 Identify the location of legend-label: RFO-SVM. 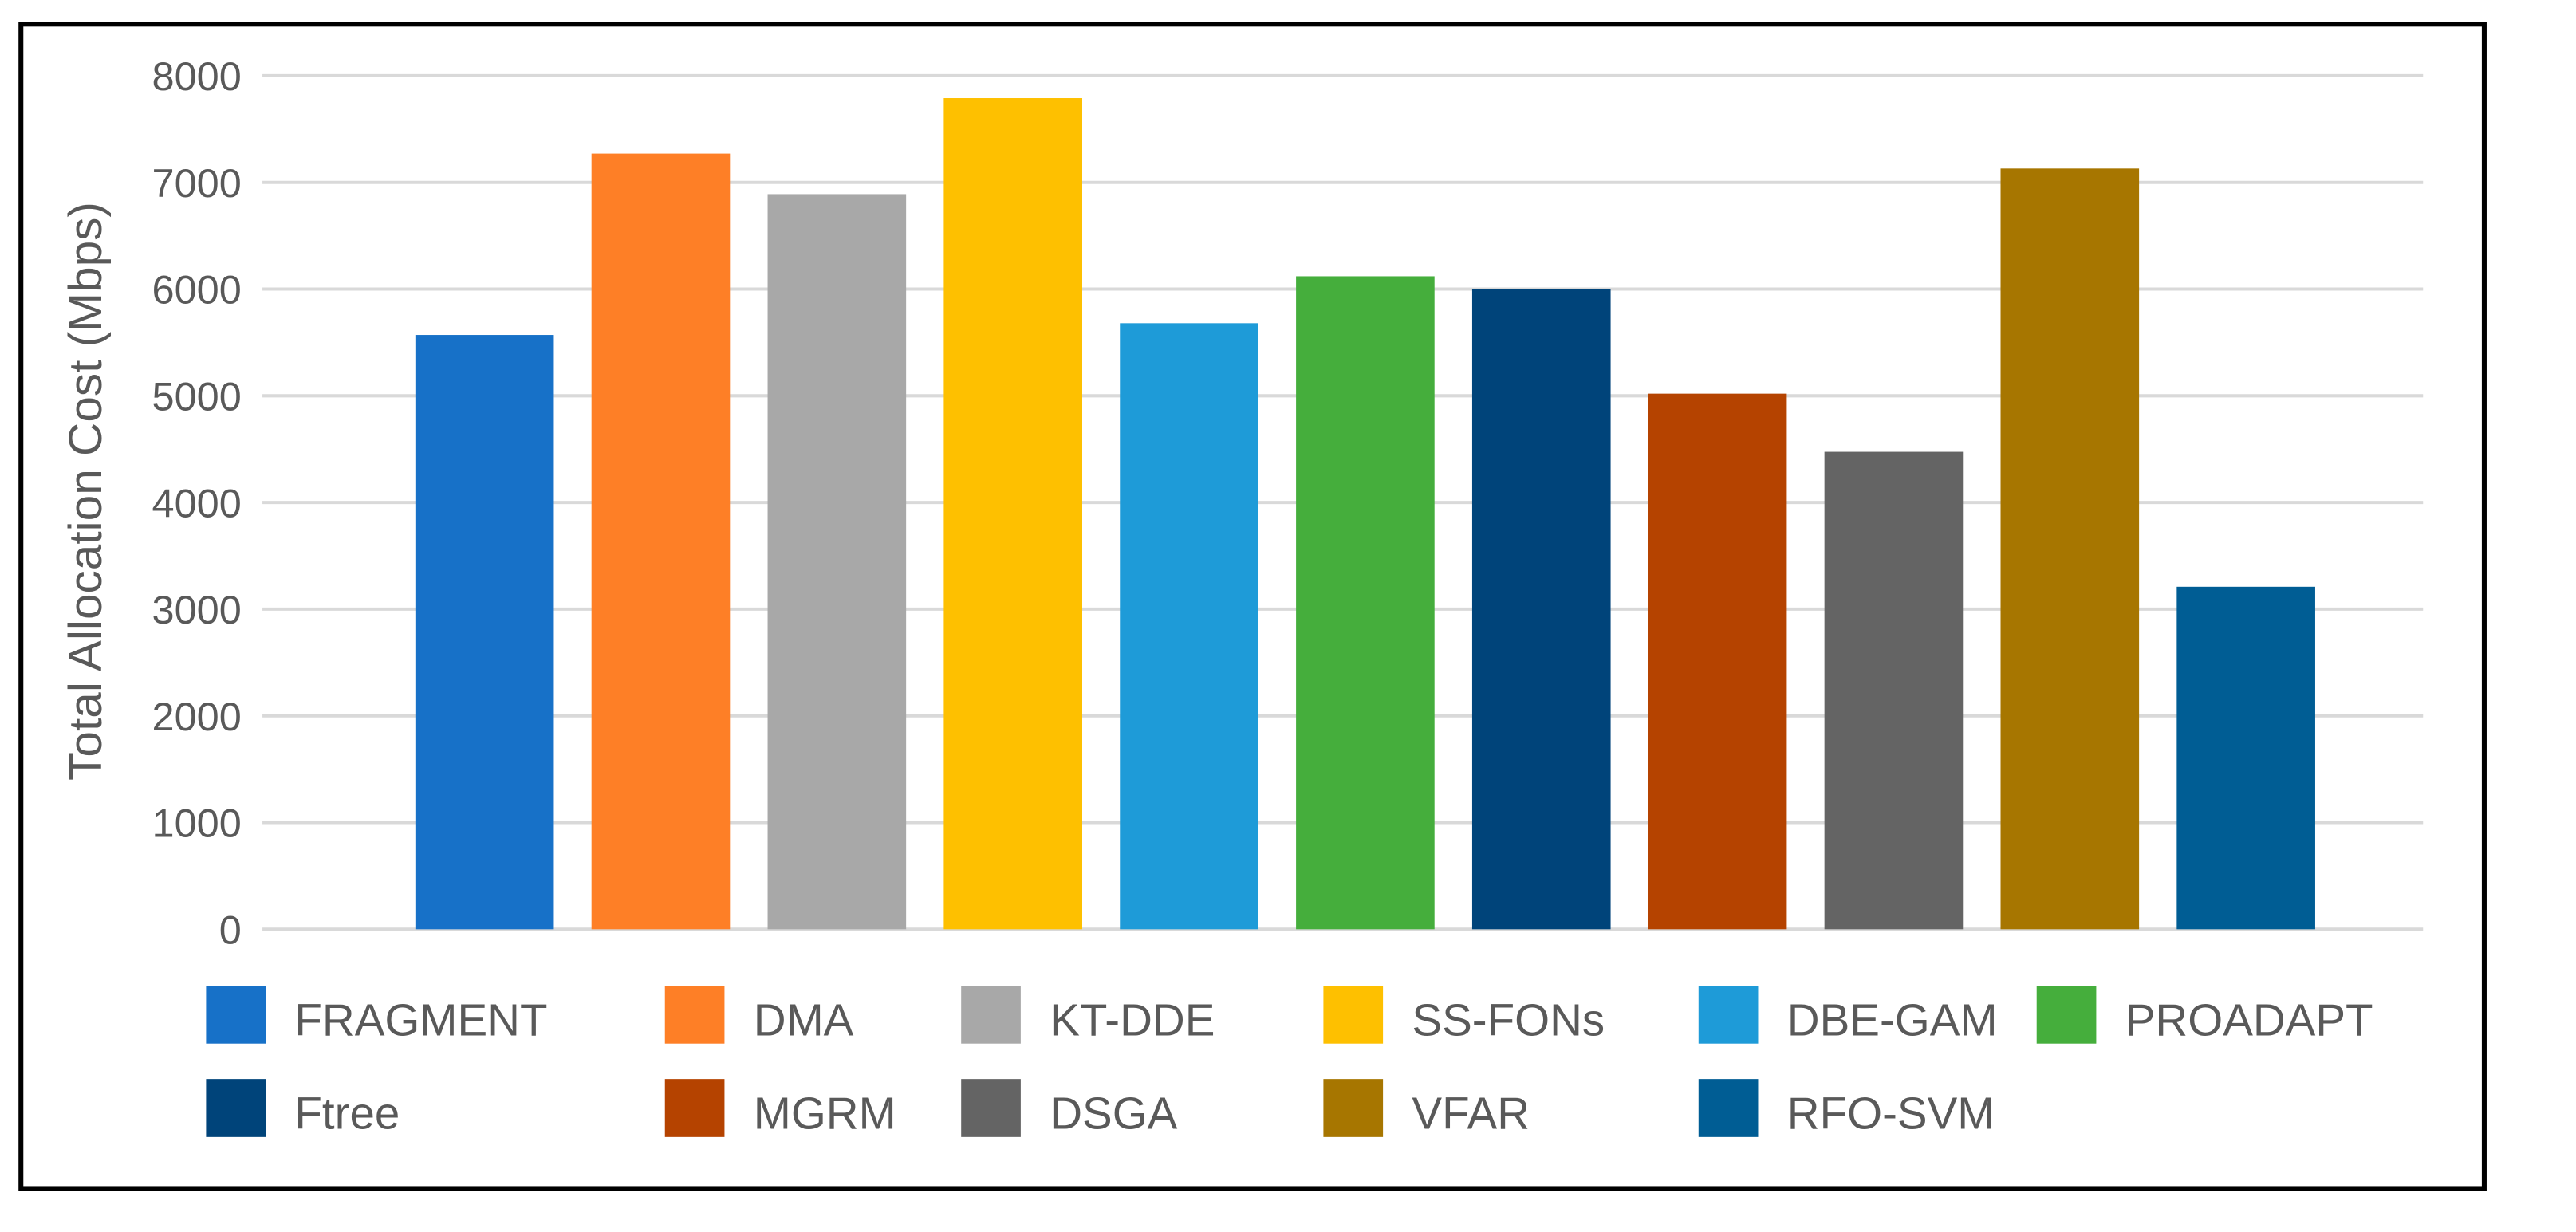
(1891, 1113).